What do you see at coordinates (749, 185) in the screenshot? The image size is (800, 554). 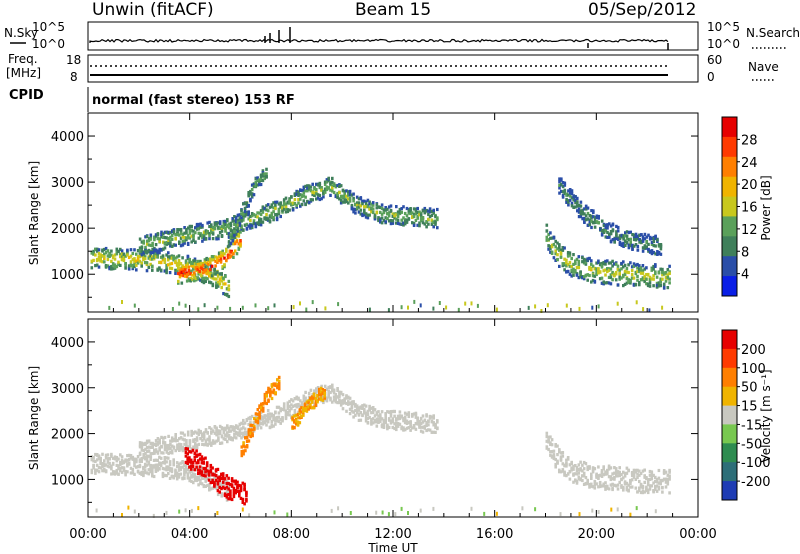 I see `power-colorbar-tick-label: 20` at bounding box center [749, 185].